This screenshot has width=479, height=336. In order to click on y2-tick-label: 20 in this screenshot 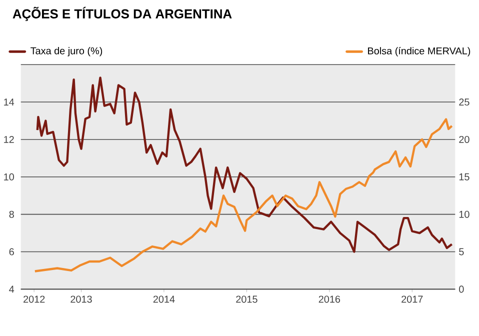, I will do `click(464, 140)`.